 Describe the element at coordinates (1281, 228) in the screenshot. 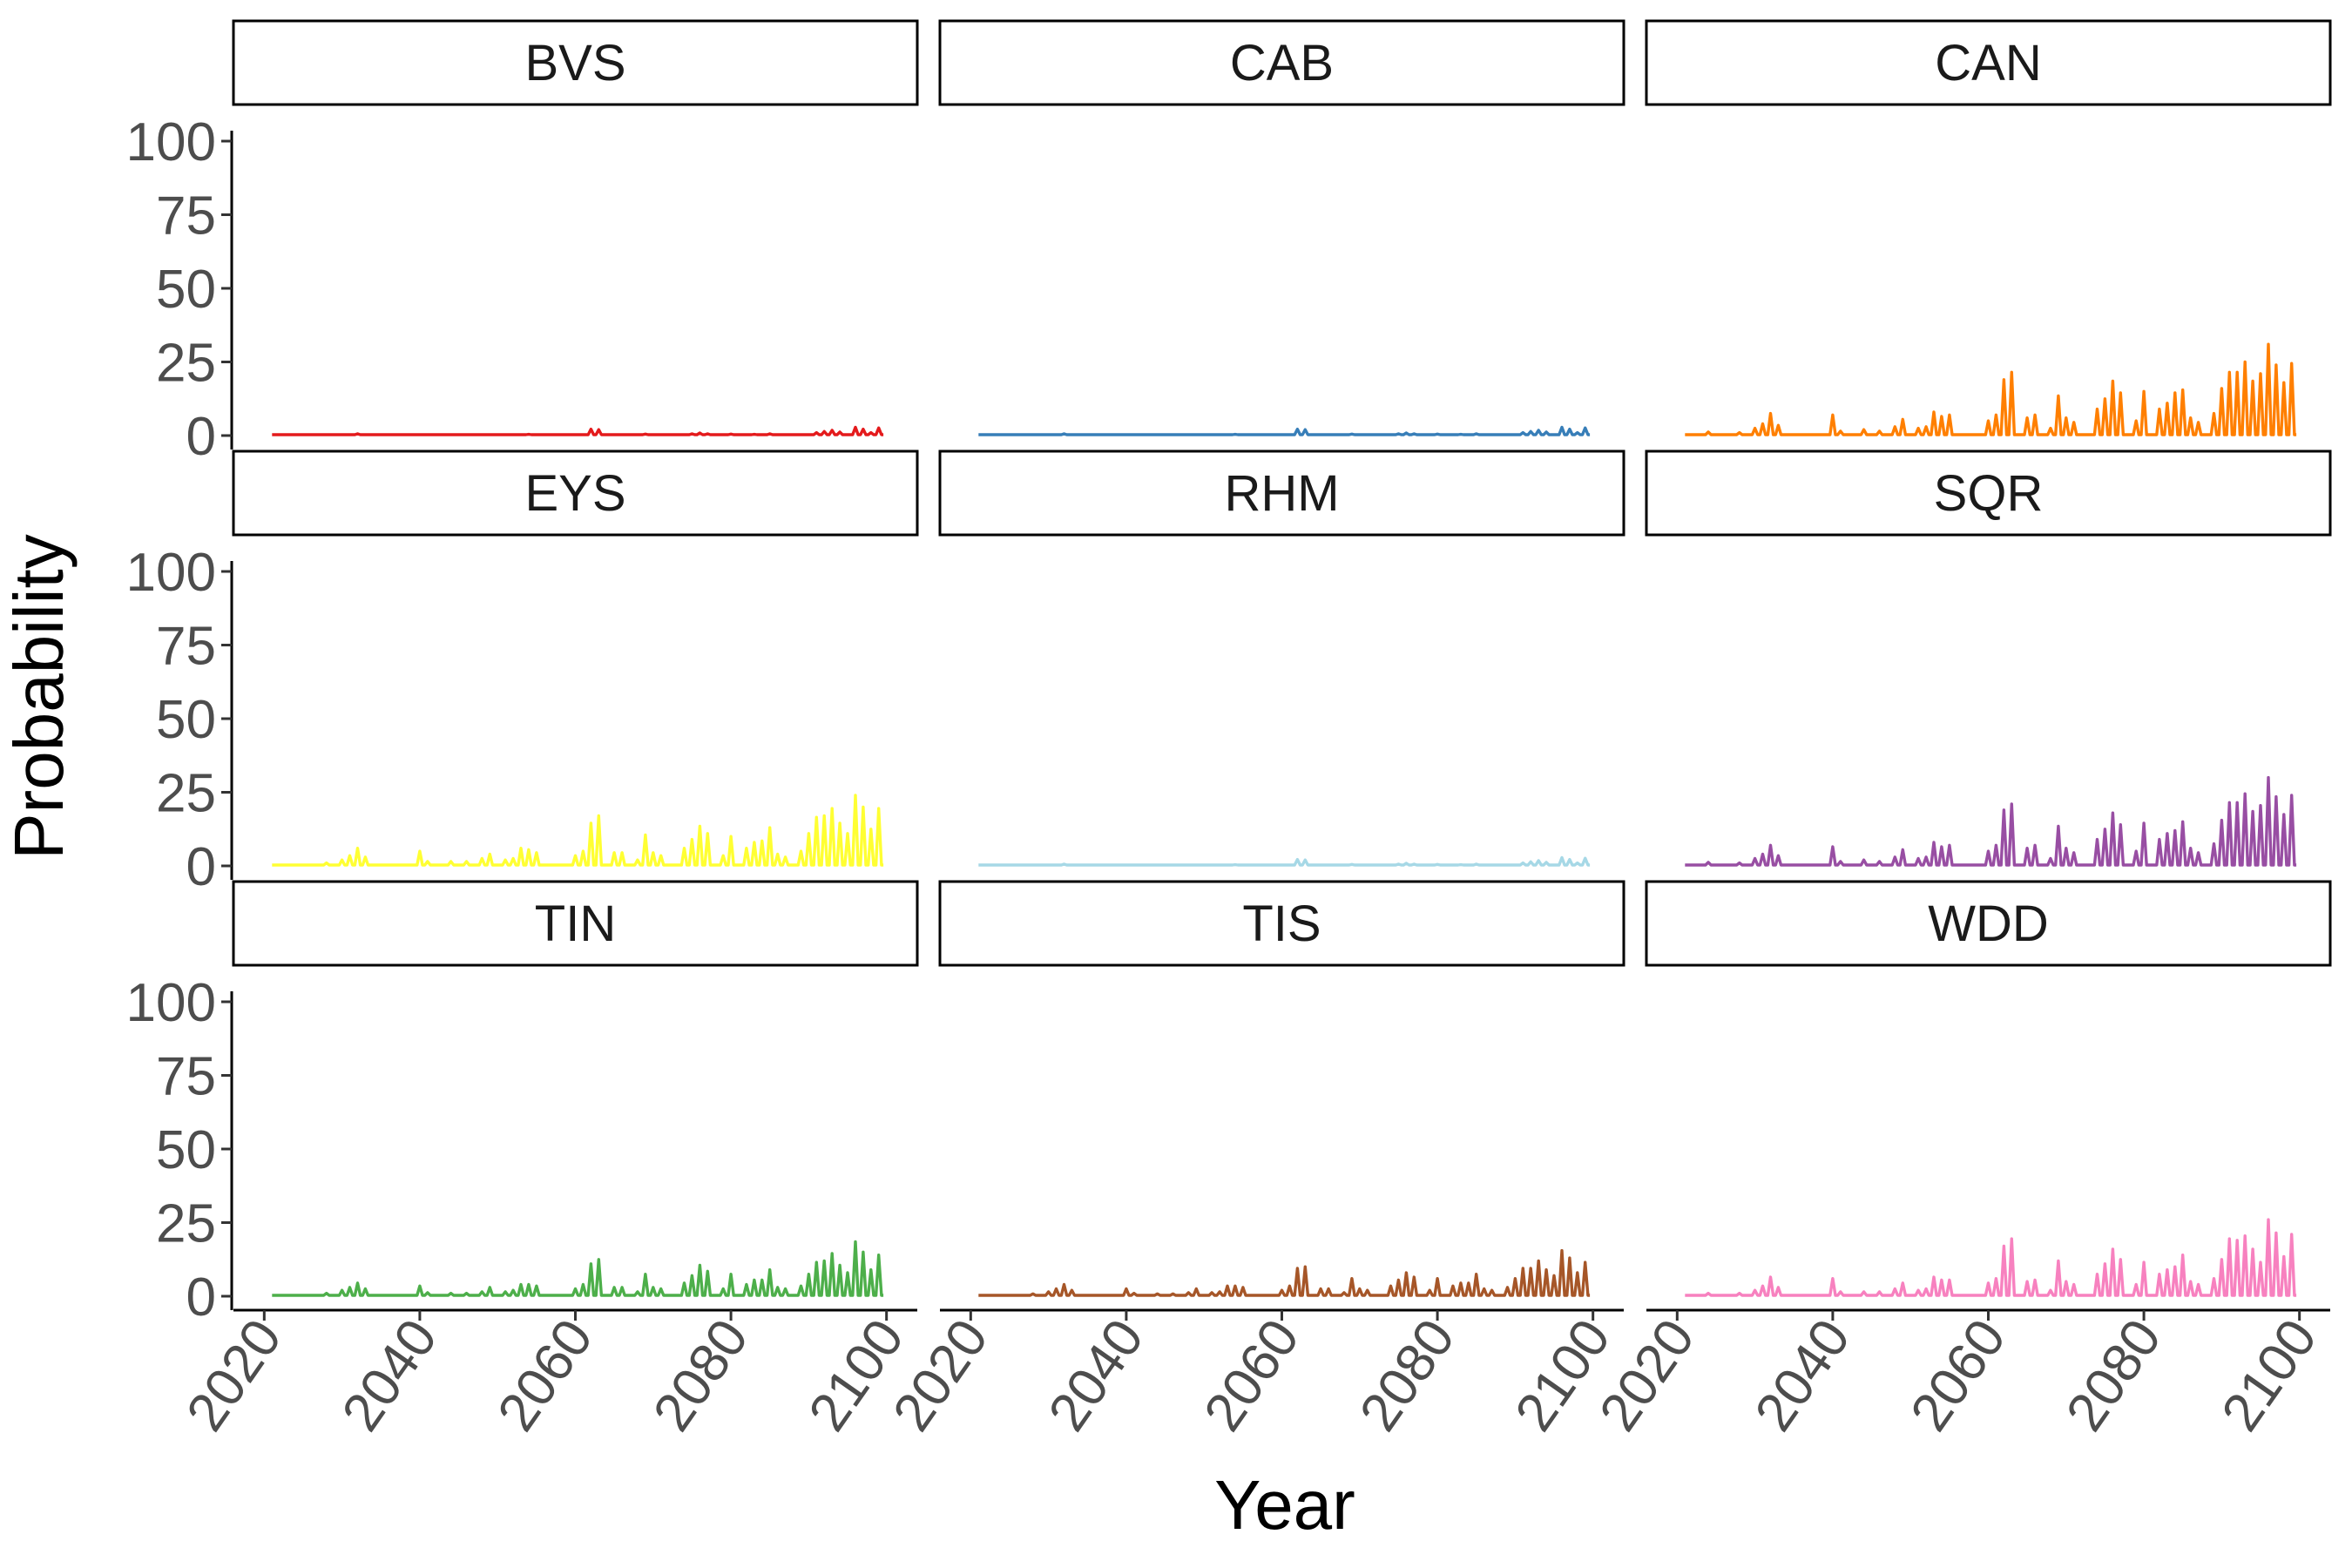

I see `panel-cab: CAB` at that location.